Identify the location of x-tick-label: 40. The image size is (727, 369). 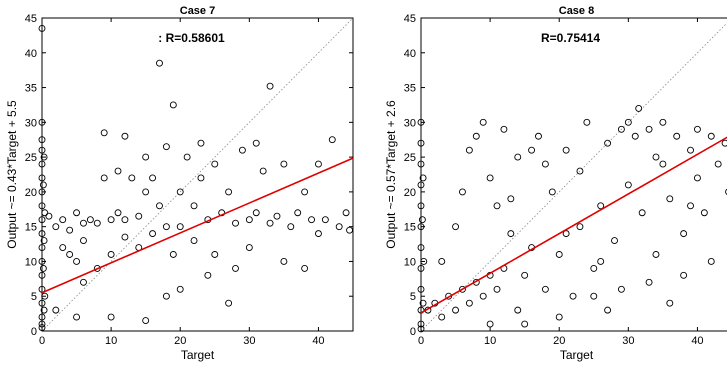
(318, 341).